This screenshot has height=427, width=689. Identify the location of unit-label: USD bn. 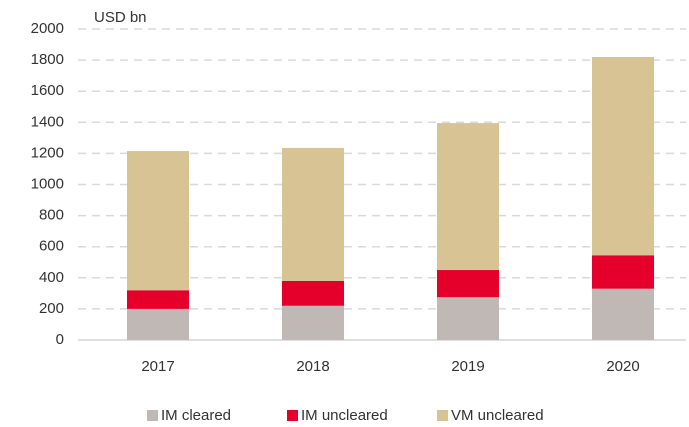
(120, 17).